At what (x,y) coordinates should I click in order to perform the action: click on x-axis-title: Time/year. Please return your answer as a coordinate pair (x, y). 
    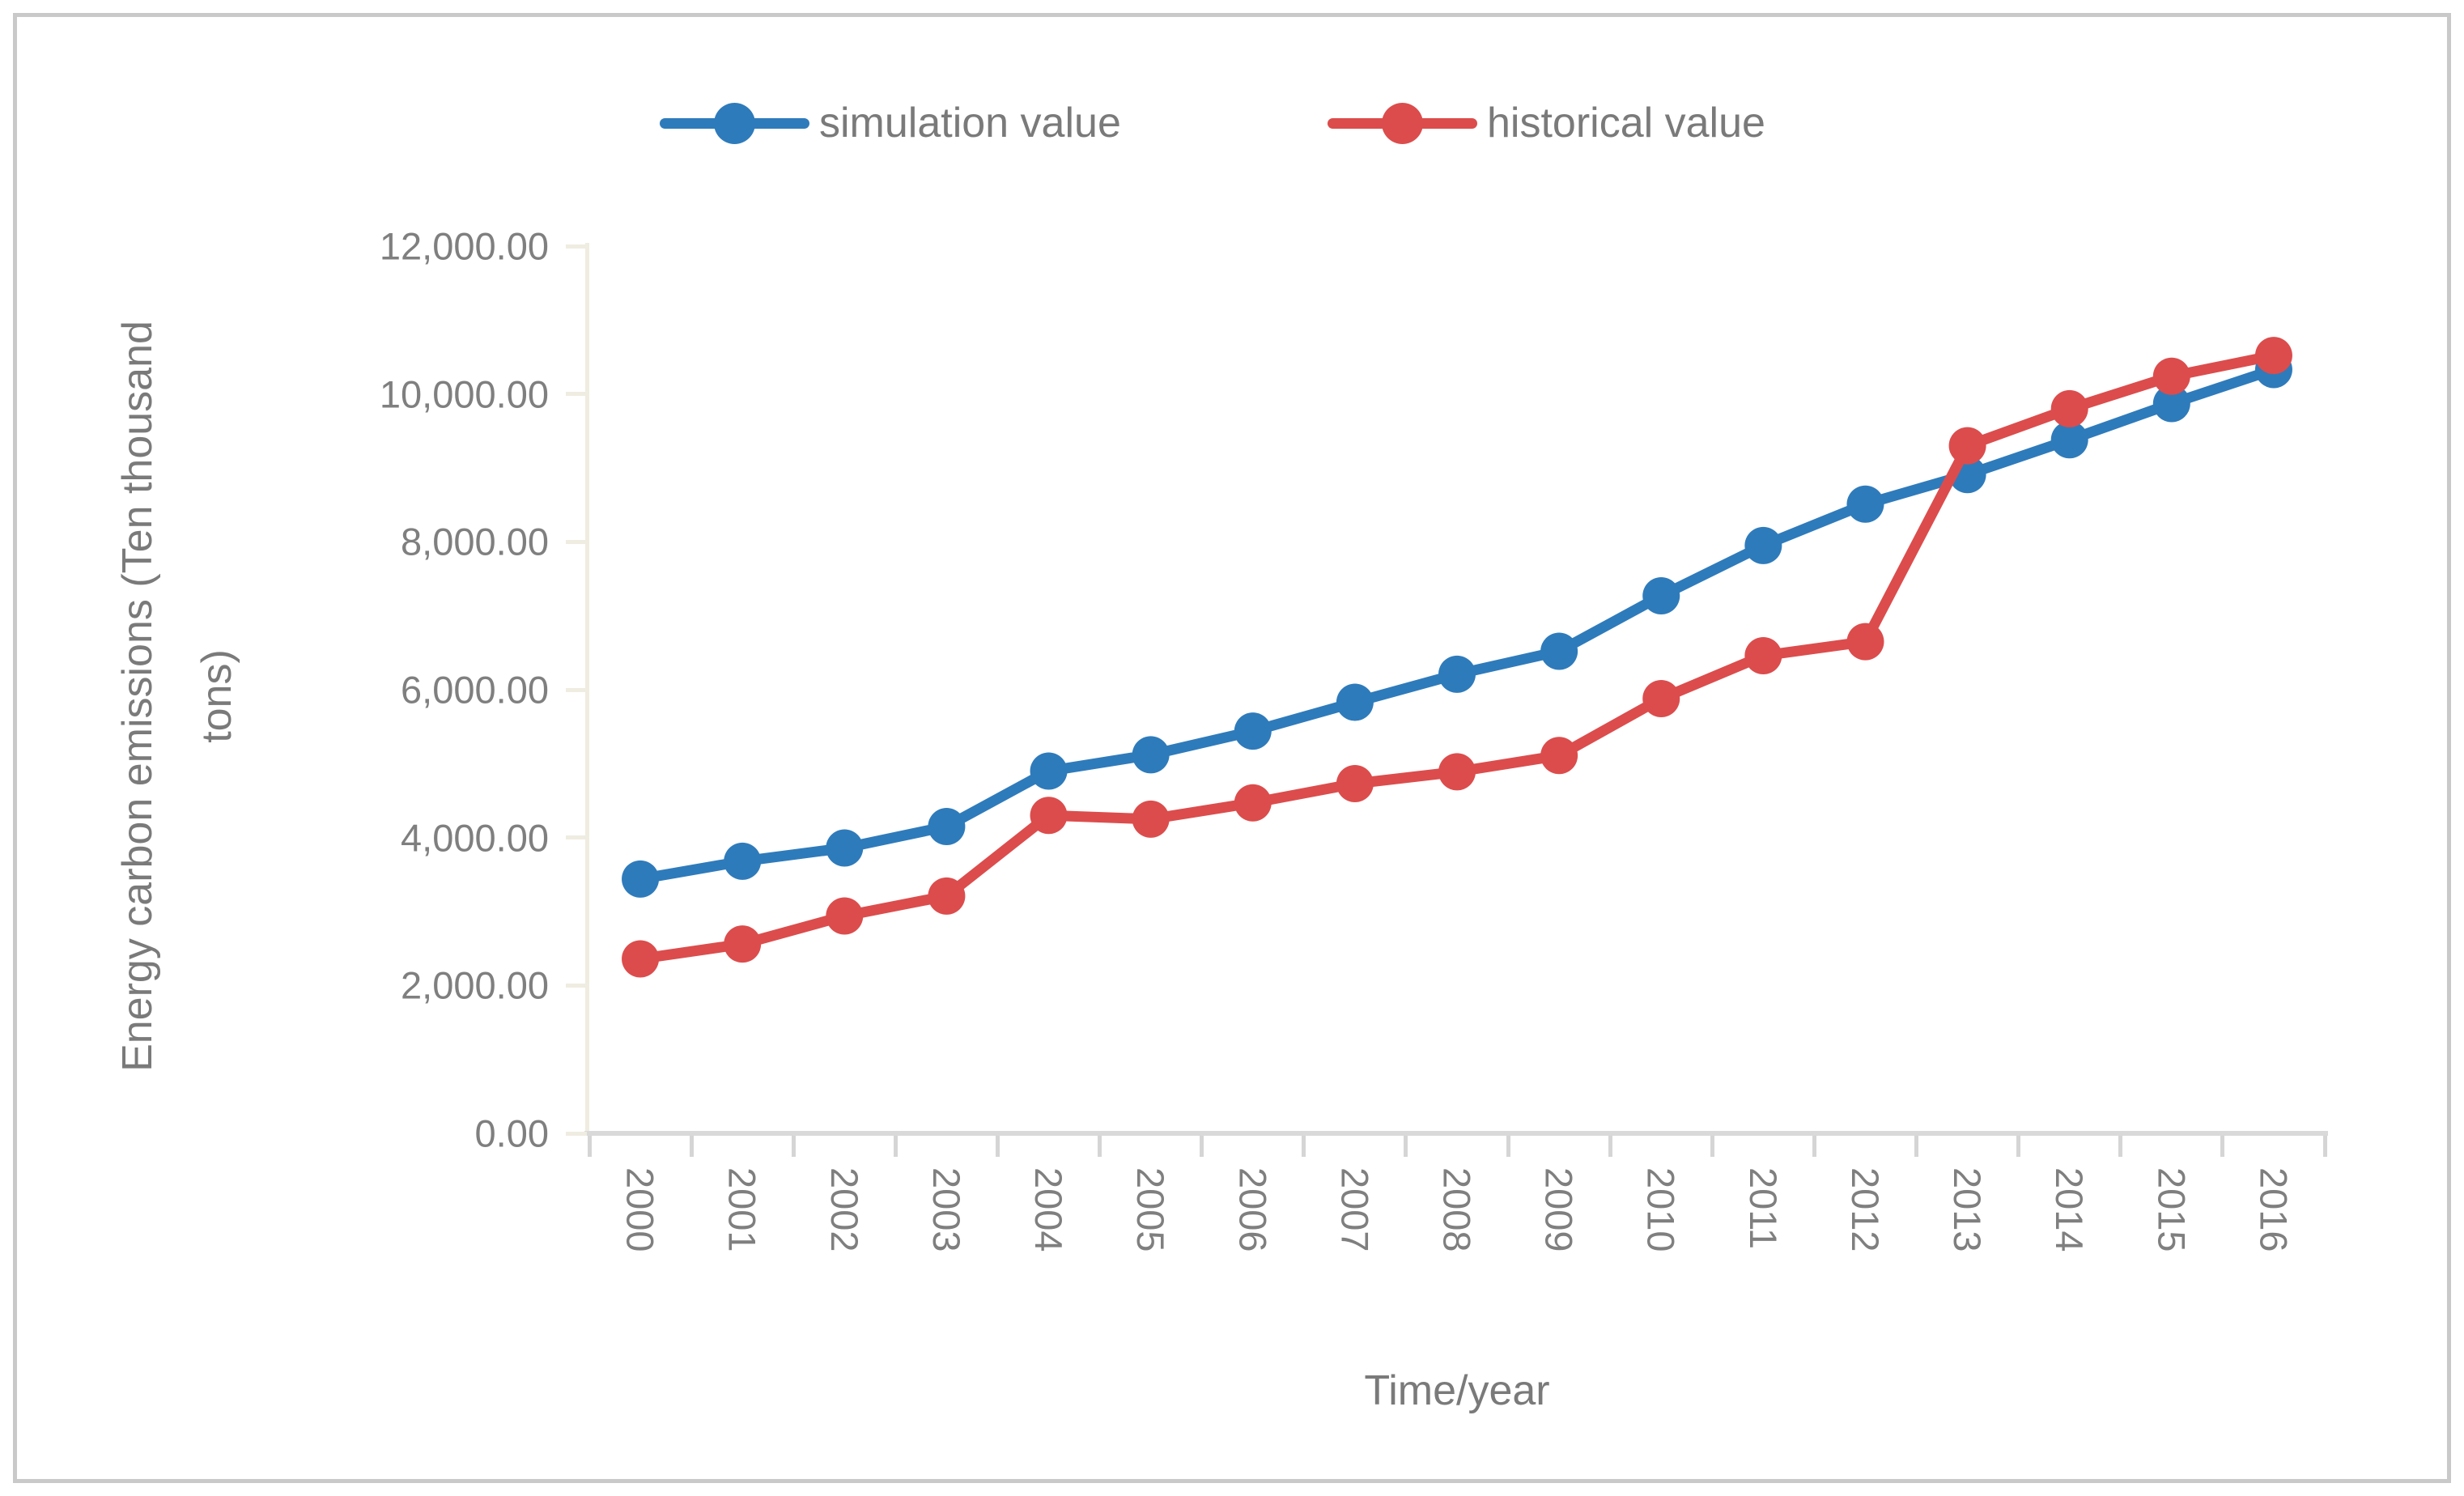
    Looking at the image, I should click on (1457, 1390).